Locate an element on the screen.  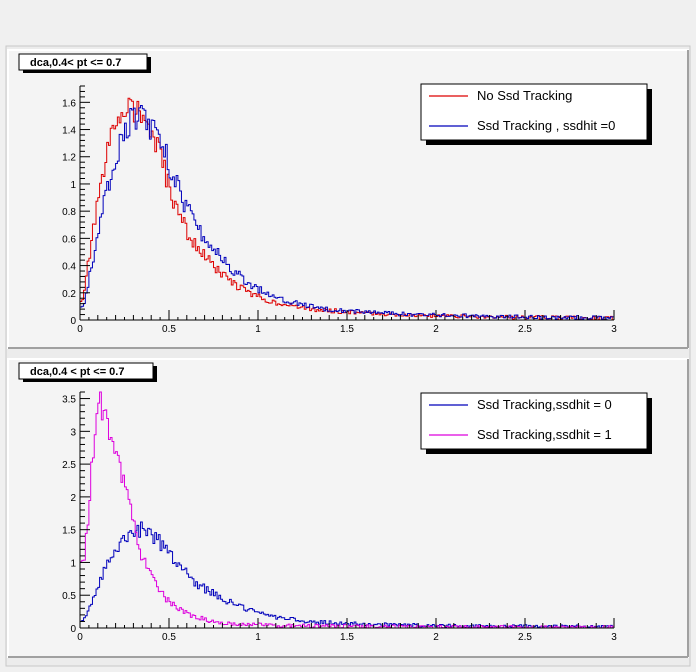
x-tick-label-1: 2 is located at coordinates (436, 637).